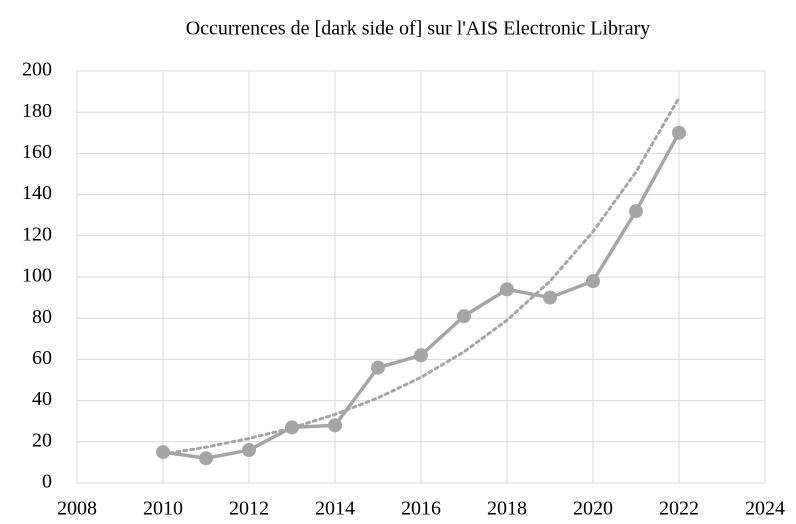  What do you see at coordinates (47, 482) in the screenshot?
I see `y-tick-label: 0` at bounding box center [47, 482].